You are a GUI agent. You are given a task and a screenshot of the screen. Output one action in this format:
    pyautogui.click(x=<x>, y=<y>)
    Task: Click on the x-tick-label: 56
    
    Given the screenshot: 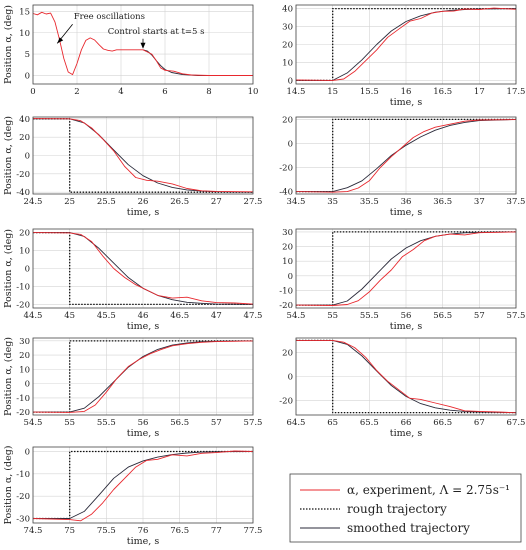 What is the action you would take?
    pyautogui.click(x=406, y=316)
    